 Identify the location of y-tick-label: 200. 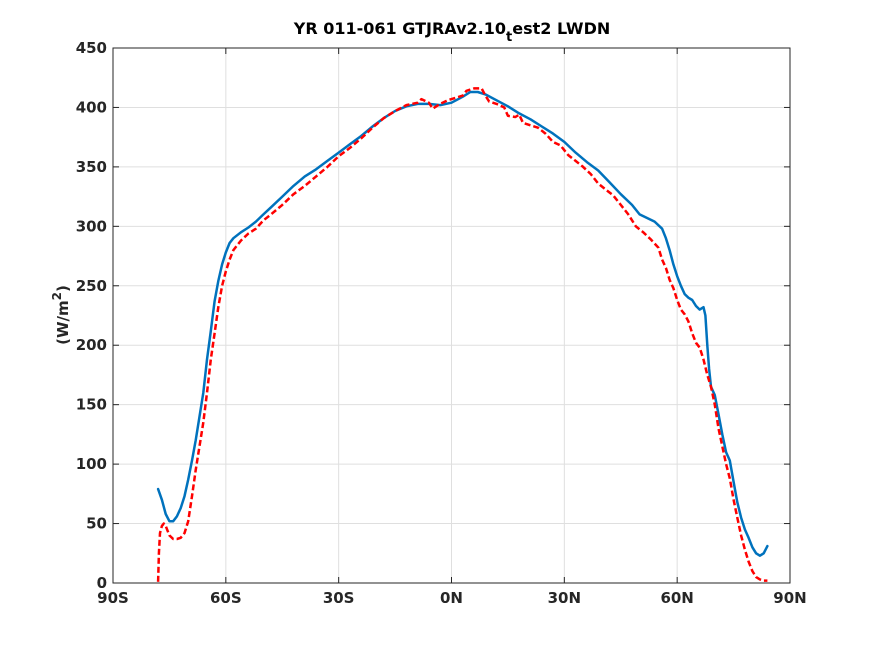
(91, 345).